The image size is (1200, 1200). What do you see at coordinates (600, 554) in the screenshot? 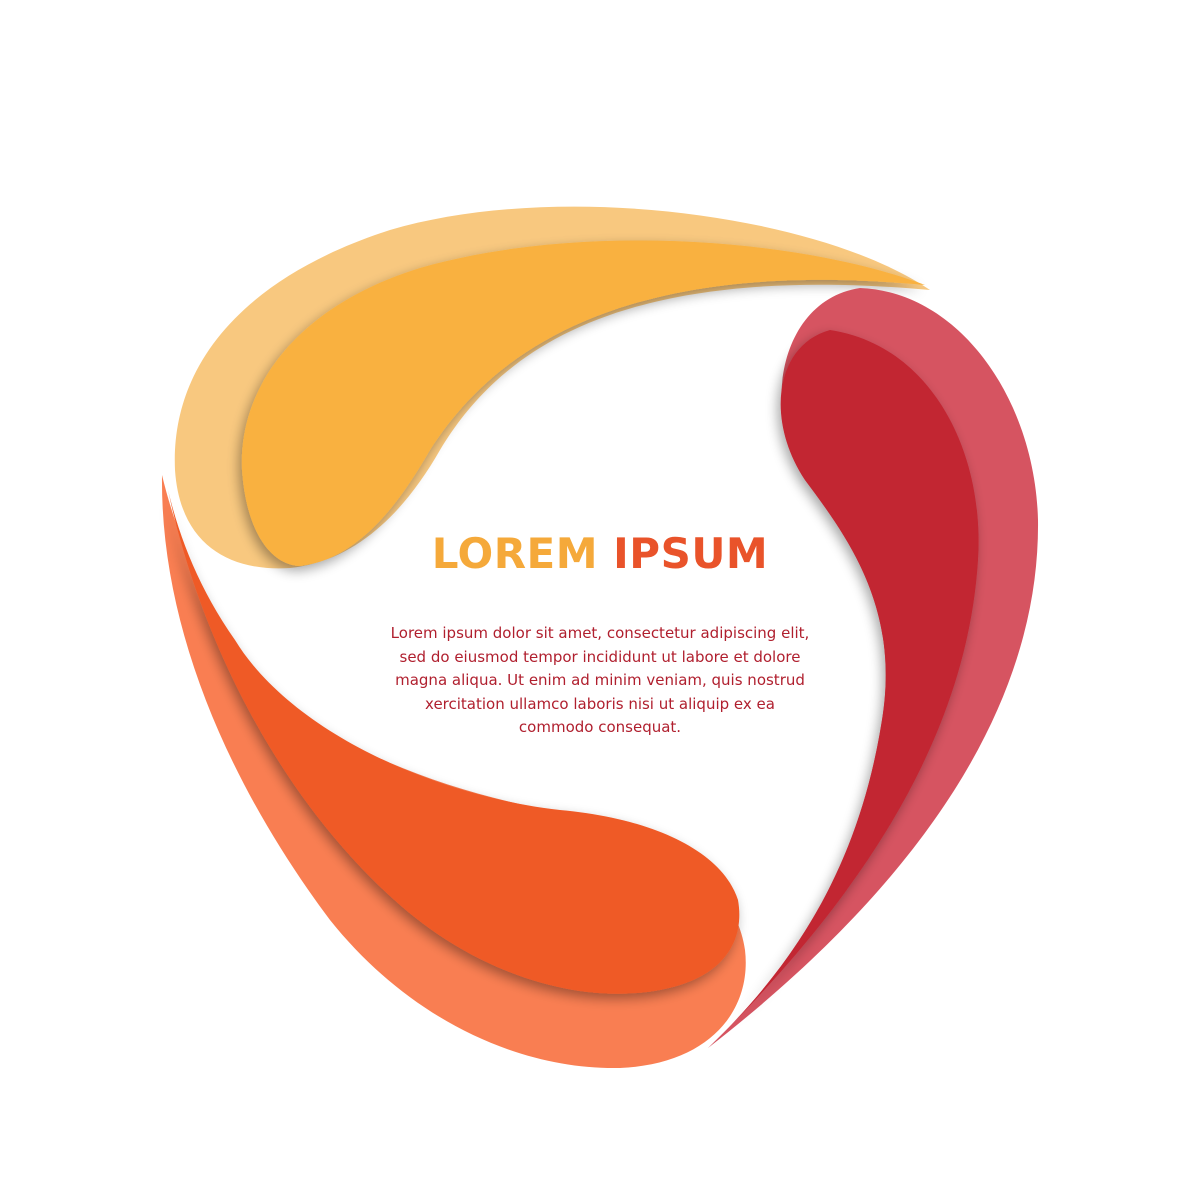
I see `headline: LOREM IPSUM` at bounding box center [600, 554].